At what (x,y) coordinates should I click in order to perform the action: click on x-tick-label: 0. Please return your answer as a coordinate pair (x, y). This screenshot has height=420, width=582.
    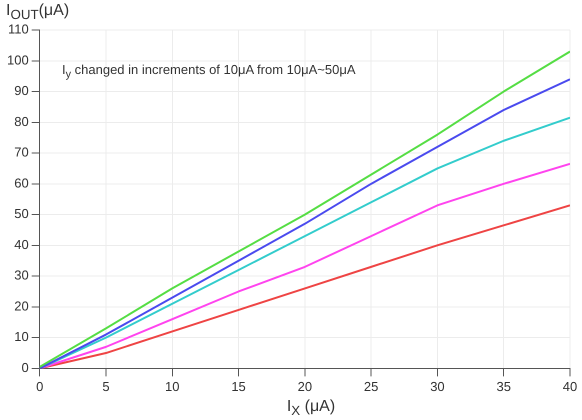
    Looking at the image, I should click on (40, 386).